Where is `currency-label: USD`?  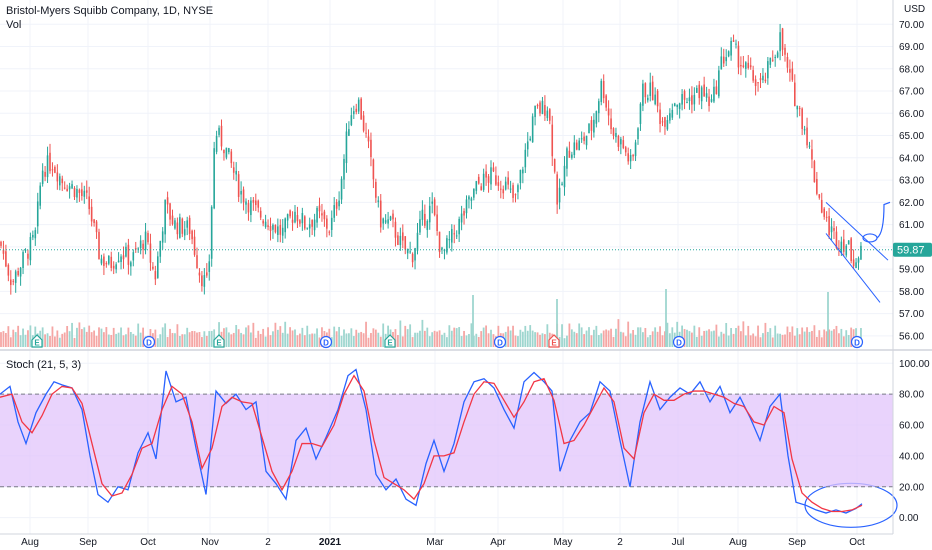 currency-label: USD is located at coordinates (914, 9).